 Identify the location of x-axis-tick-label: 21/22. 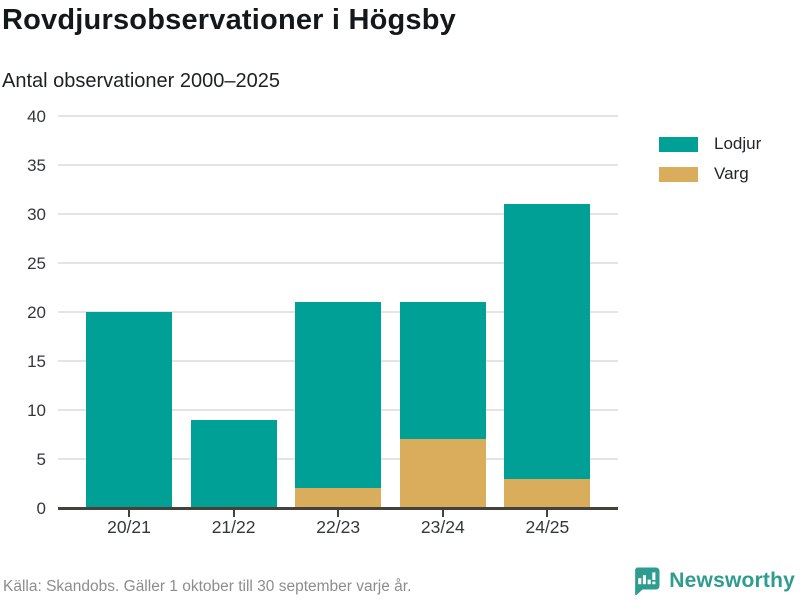
(233, 527).